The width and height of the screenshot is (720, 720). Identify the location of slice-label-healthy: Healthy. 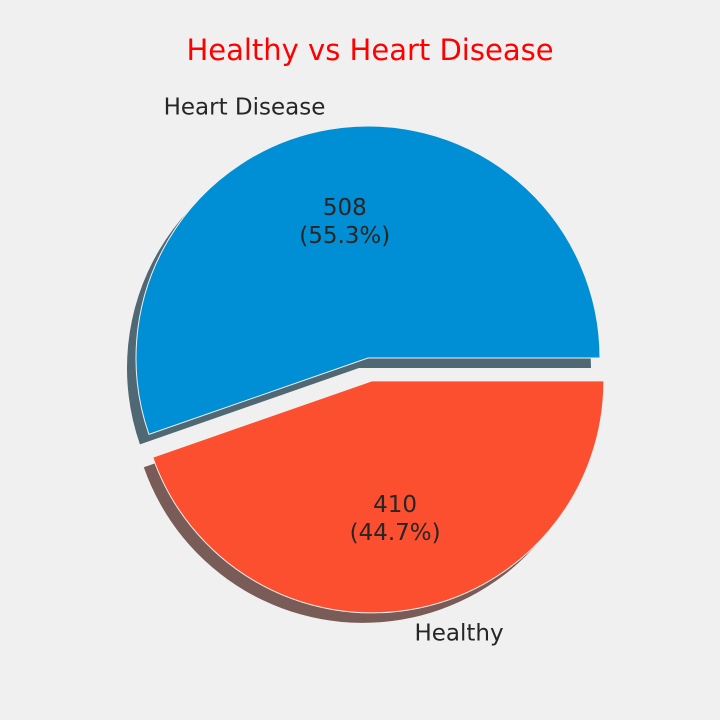
(458, 633).